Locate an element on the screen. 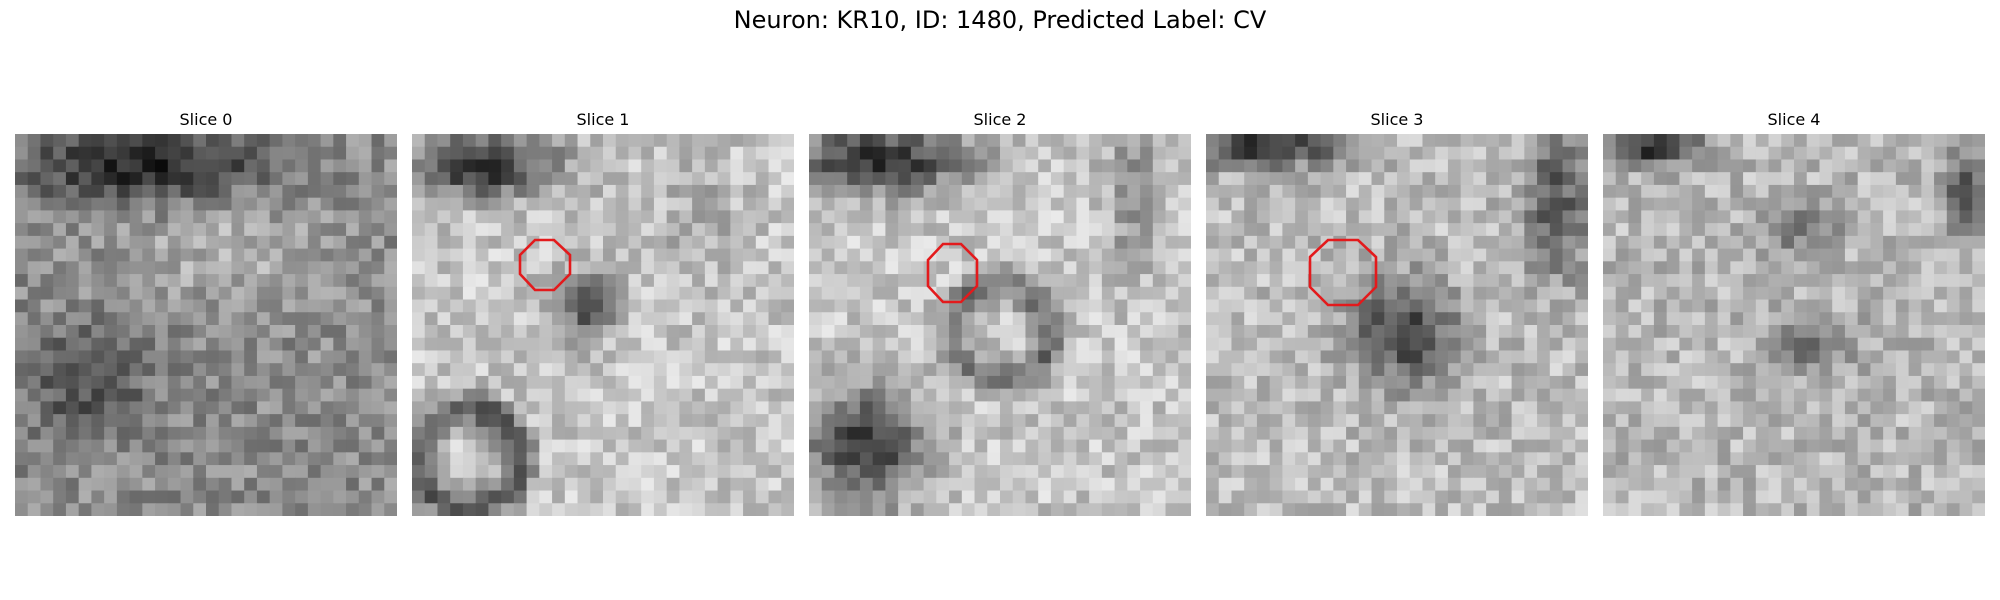 Image resolution: width=2000 pixels, height=600 pixels. slice-panel-2: Slice 2 is located at coordinates (1000, 312).